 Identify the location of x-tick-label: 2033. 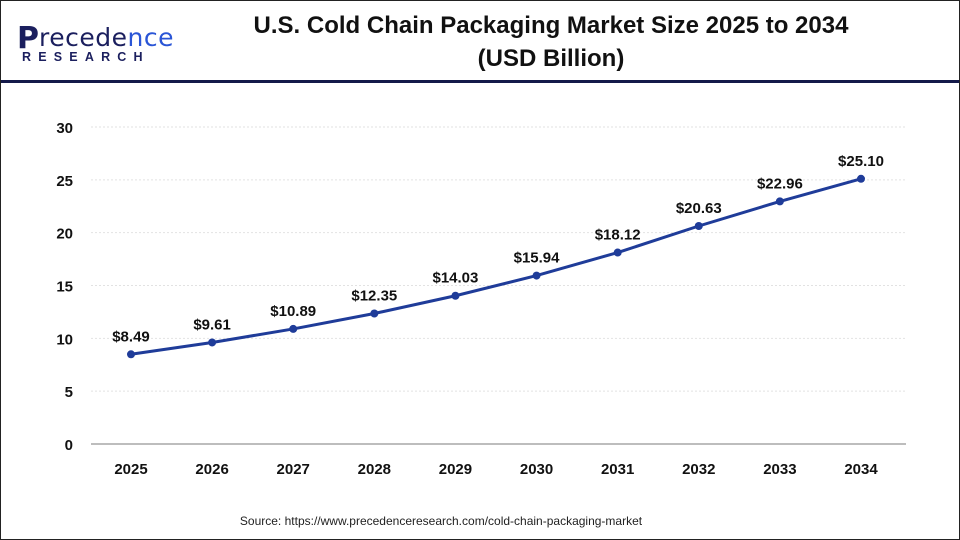
(779, 469).